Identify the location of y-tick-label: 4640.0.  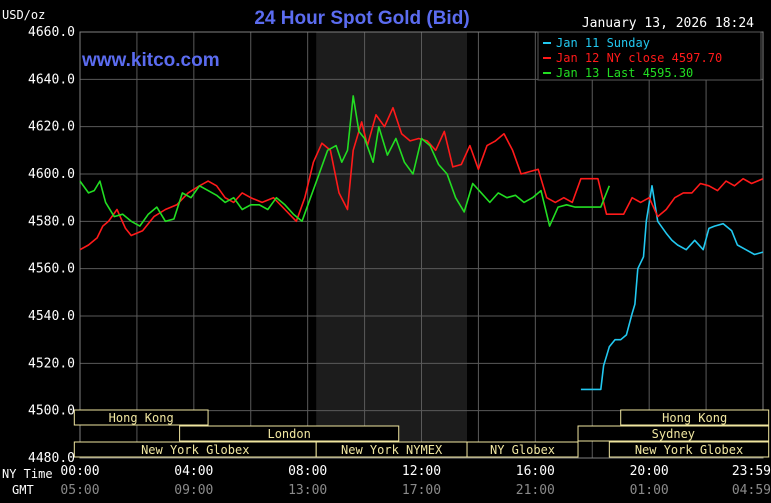
(51, 79).